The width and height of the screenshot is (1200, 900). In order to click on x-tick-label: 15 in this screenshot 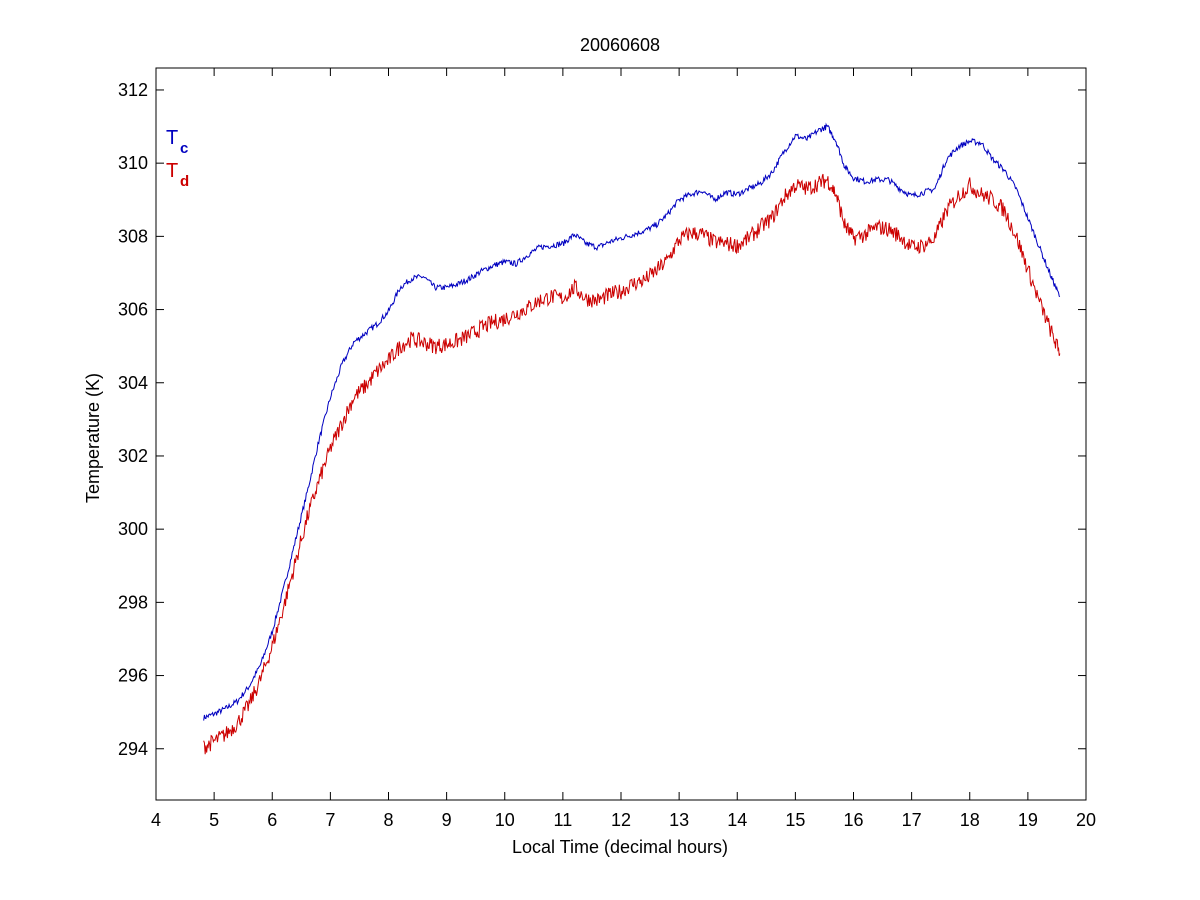, I will do `click(795, 820)`.